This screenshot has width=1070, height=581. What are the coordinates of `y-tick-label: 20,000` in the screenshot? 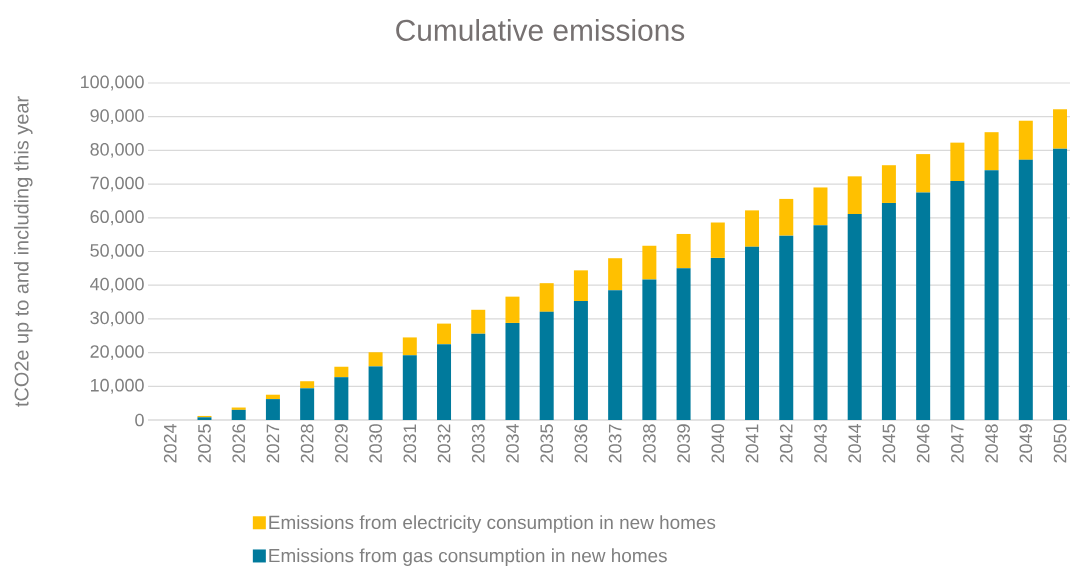 It's located at (117, 352).